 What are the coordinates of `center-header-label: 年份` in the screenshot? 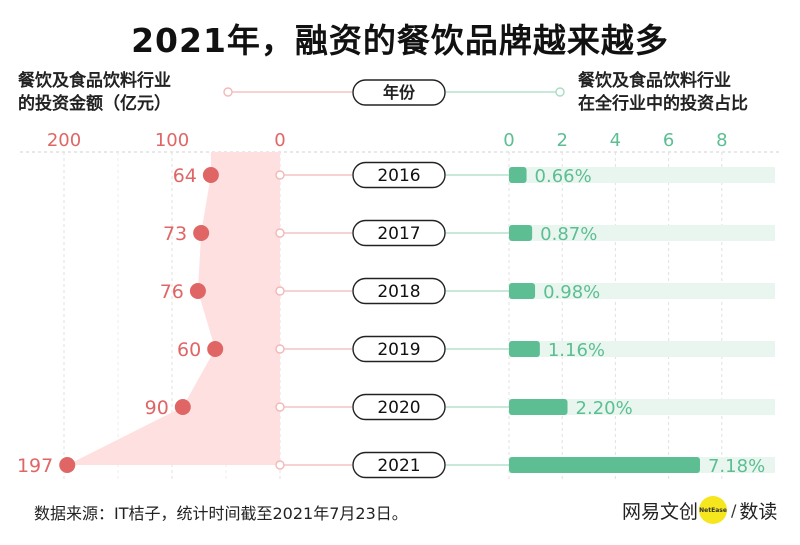 It's located at (399, 92).